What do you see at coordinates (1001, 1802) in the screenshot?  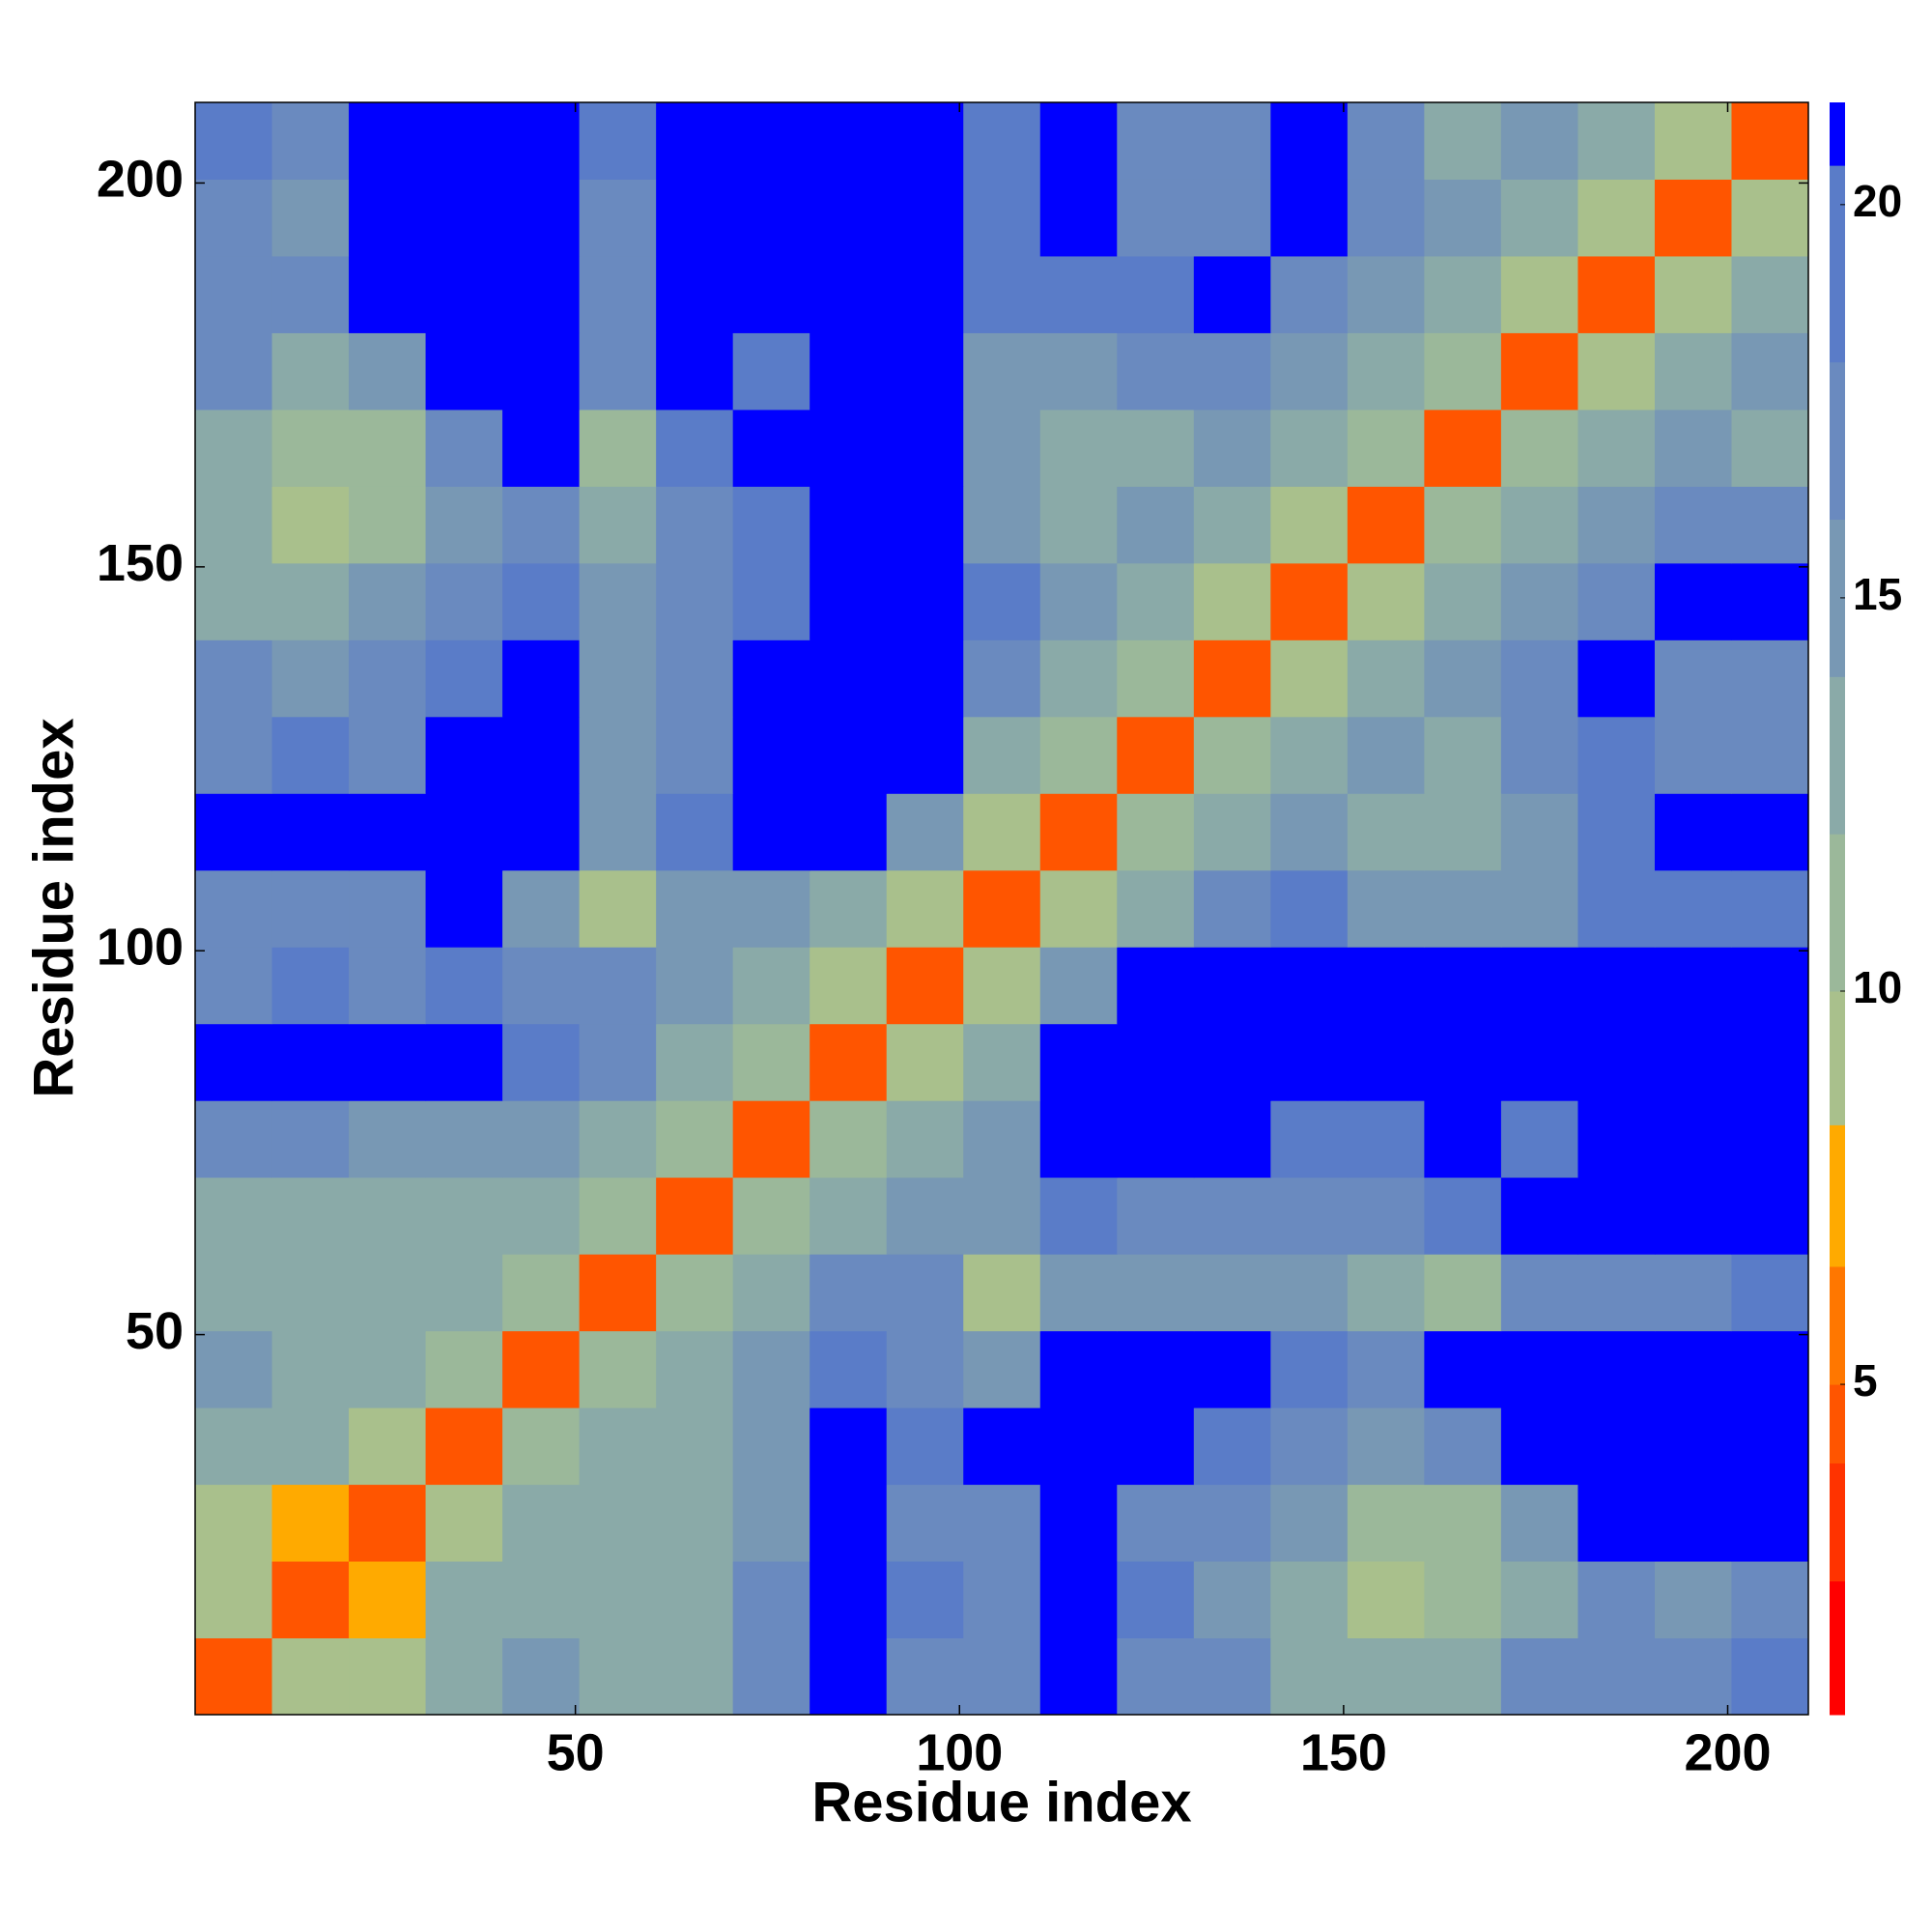 I see `x-axis-label: Residue index` at bounding box center [1001, 1802].